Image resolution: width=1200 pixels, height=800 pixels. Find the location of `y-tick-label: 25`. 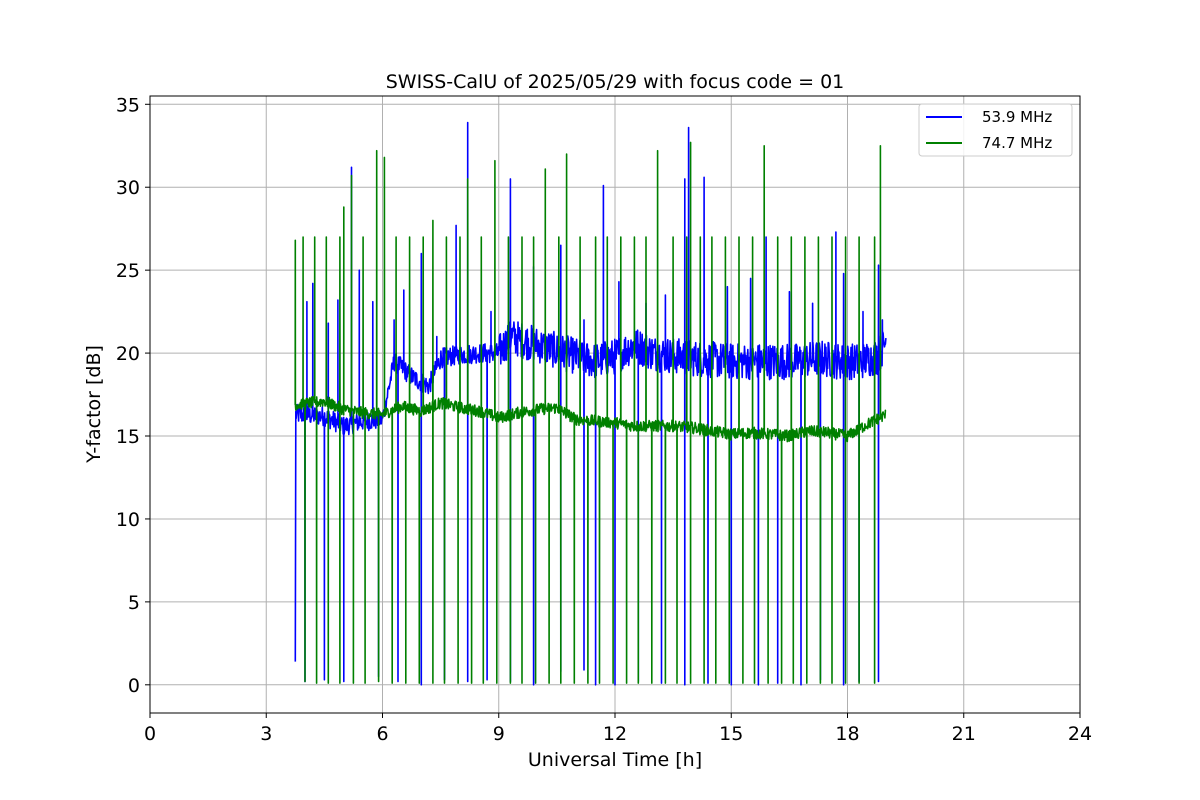

y-tick-label: 25 is located at coordinates (128, 271).